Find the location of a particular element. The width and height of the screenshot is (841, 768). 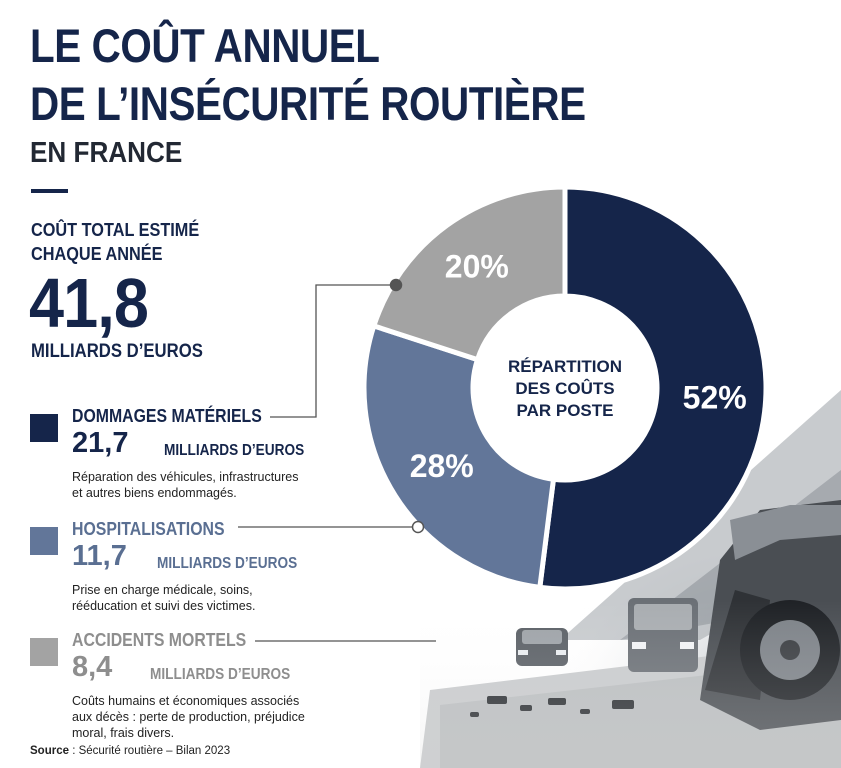

total-unit: MILLIARDS D’EUROS is located at coordinates (117, 351).